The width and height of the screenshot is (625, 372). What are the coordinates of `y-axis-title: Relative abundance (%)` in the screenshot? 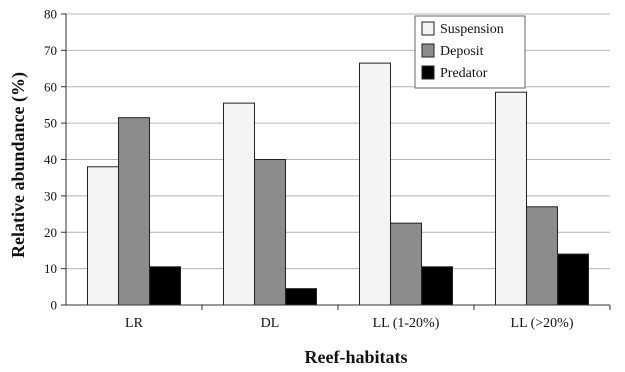 It's located at (18, 165).